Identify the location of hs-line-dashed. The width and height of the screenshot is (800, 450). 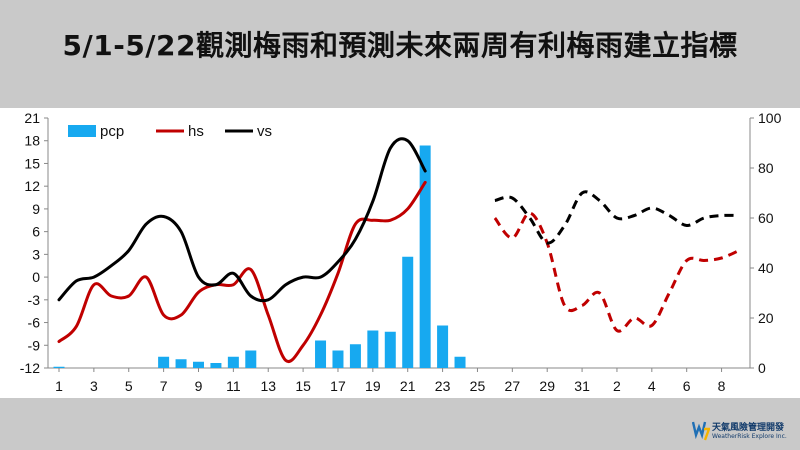
(616, 272).